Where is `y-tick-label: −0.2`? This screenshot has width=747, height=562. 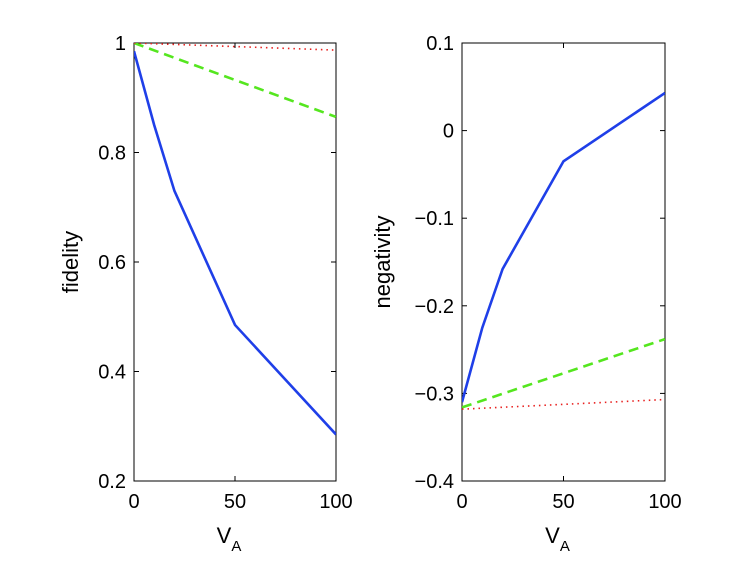 y-tick-label: −0.2 is located at coordinates (434, 307).